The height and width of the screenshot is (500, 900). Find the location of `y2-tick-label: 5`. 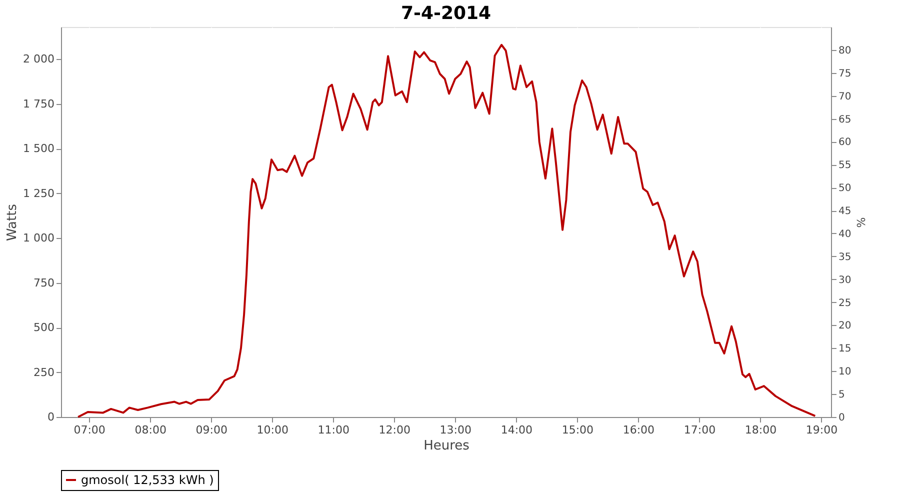

y2-tick-label: 5 is located at coordinates (841, 395).